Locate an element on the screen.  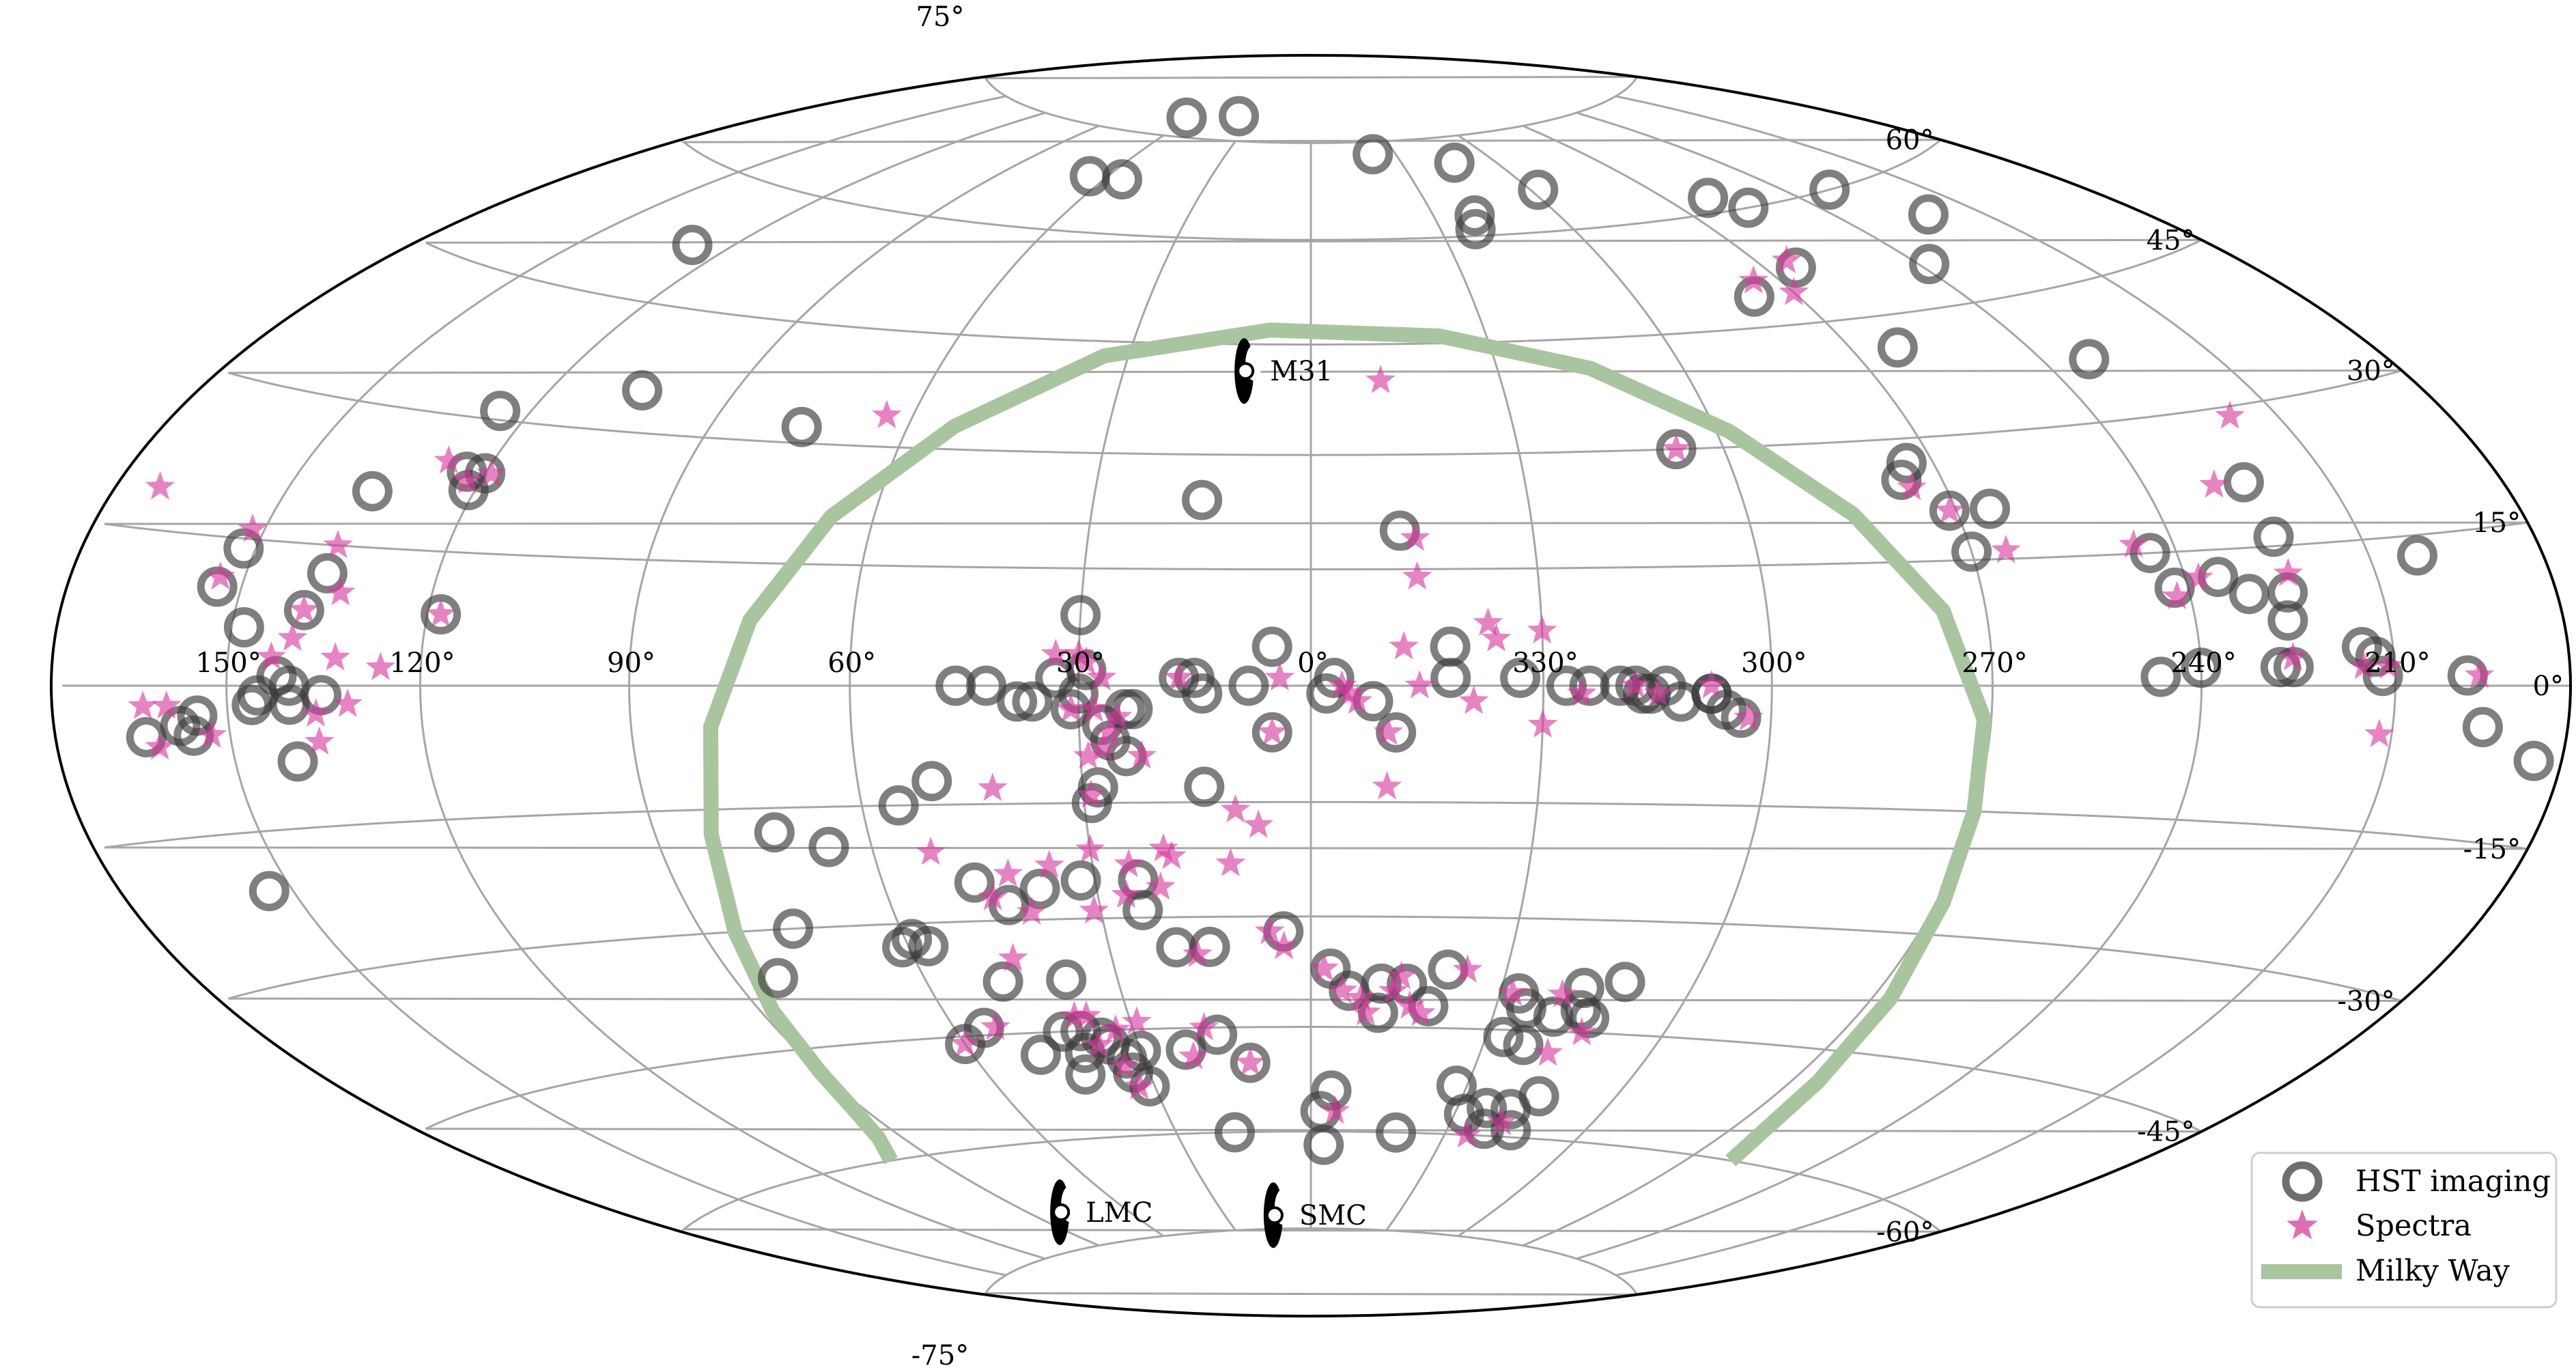
latitude-tick-label: 45° is located at coordinates (2171, 241).